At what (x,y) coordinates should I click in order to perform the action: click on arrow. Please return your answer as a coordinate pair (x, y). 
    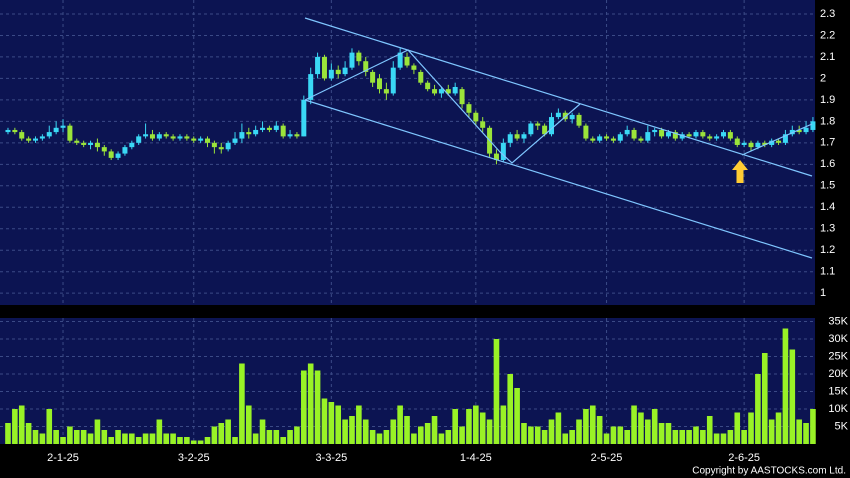
    Looking at the image, I should click on (740, 171).